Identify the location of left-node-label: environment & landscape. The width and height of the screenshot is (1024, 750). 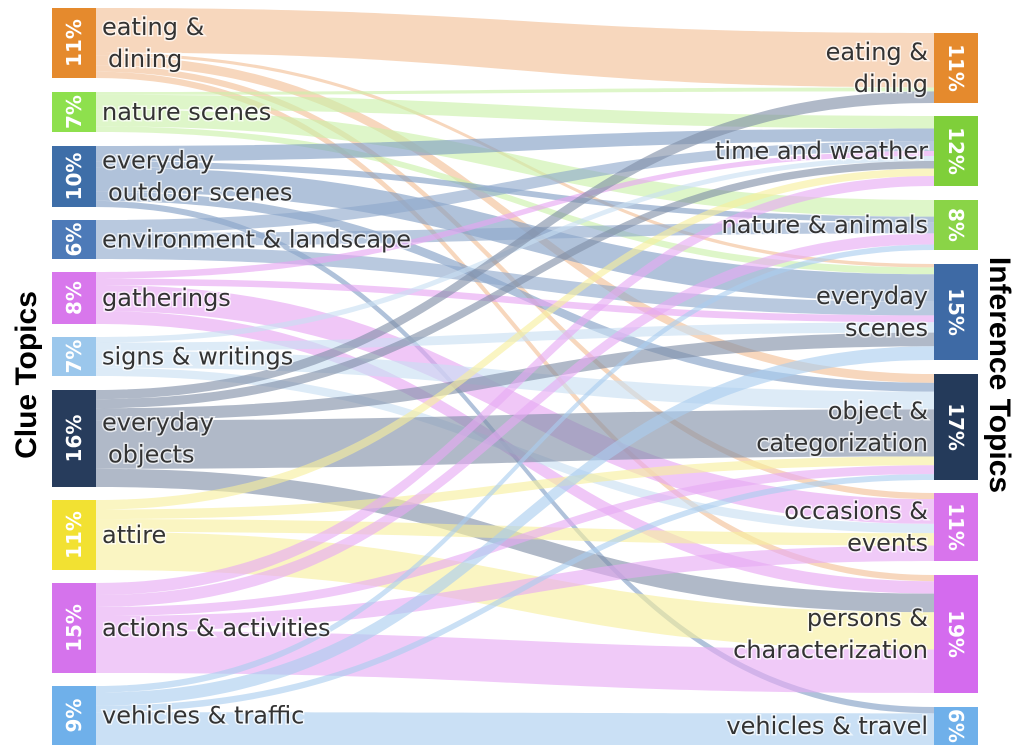
(256, 240).